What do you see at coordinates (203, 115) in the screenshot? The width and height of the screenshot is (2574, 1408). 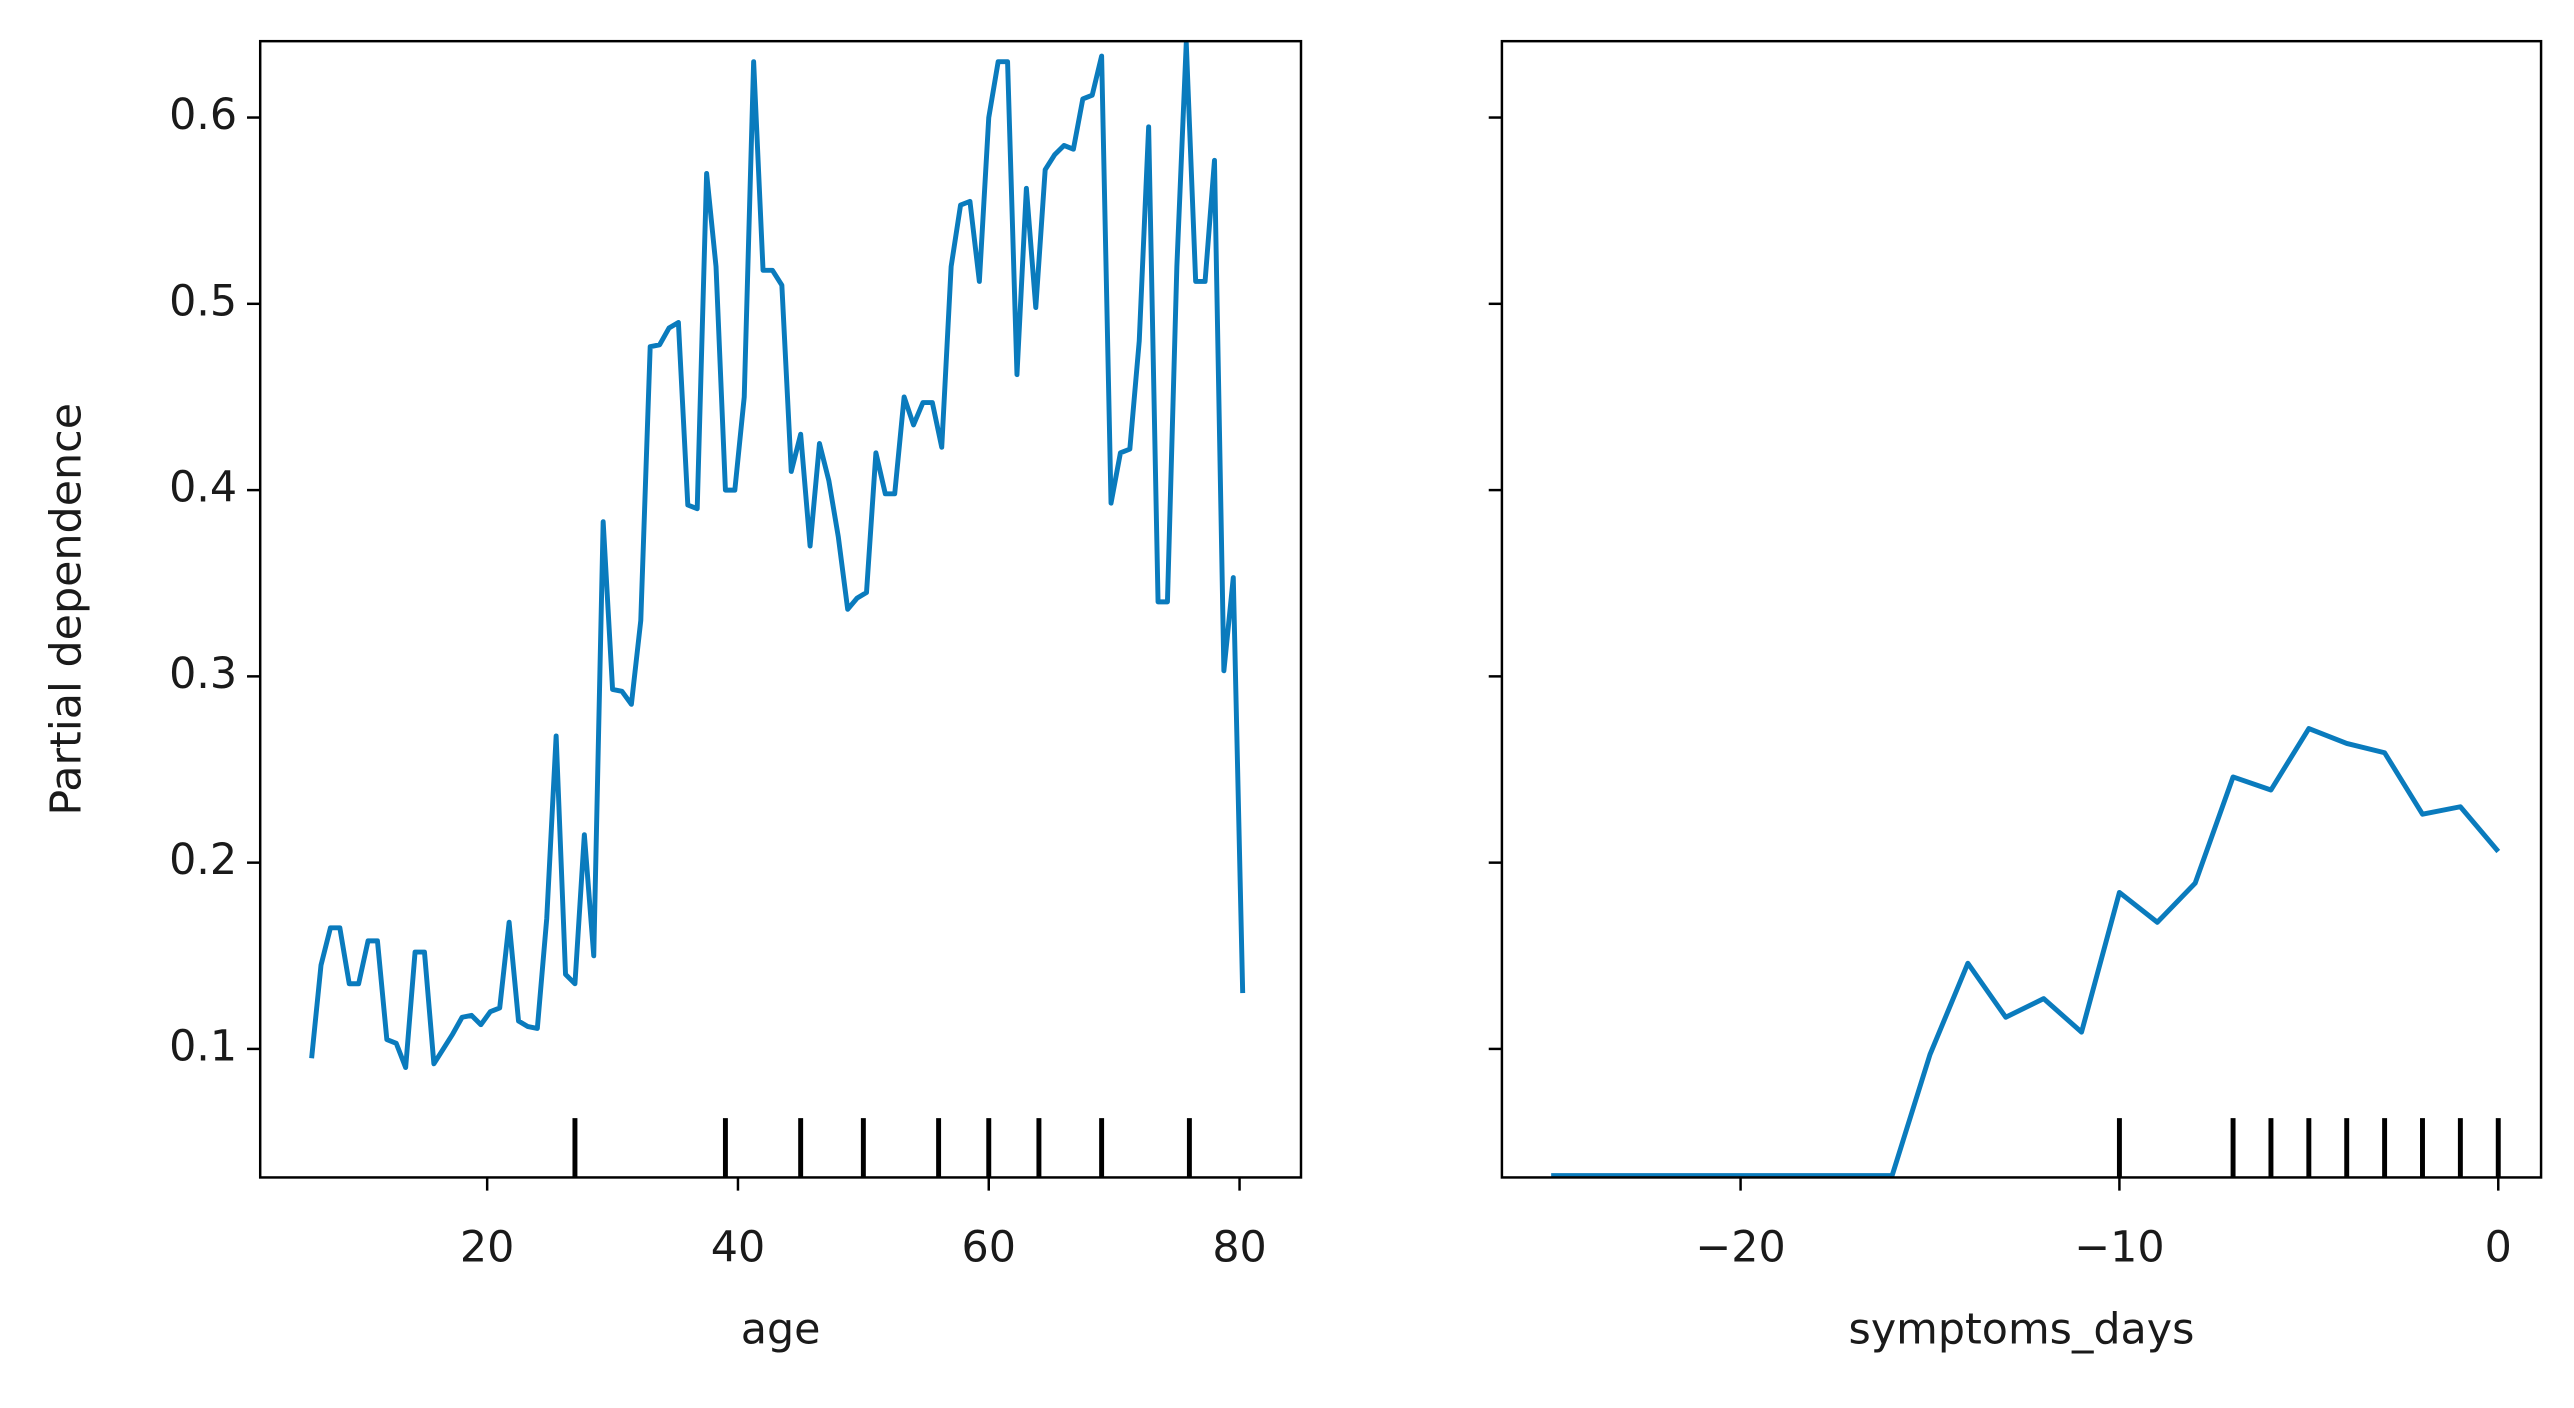 I see `y-tick-label: 0.6` at bounding box center [203, 115].